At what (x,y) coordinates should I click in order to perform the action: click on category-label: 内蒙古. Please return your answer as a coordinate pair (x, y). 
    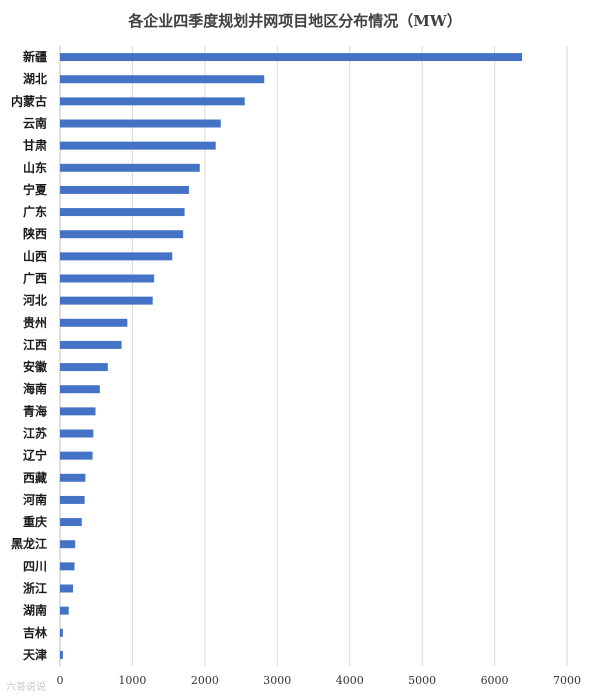
    Looking at the image, I should click on (29, 100).